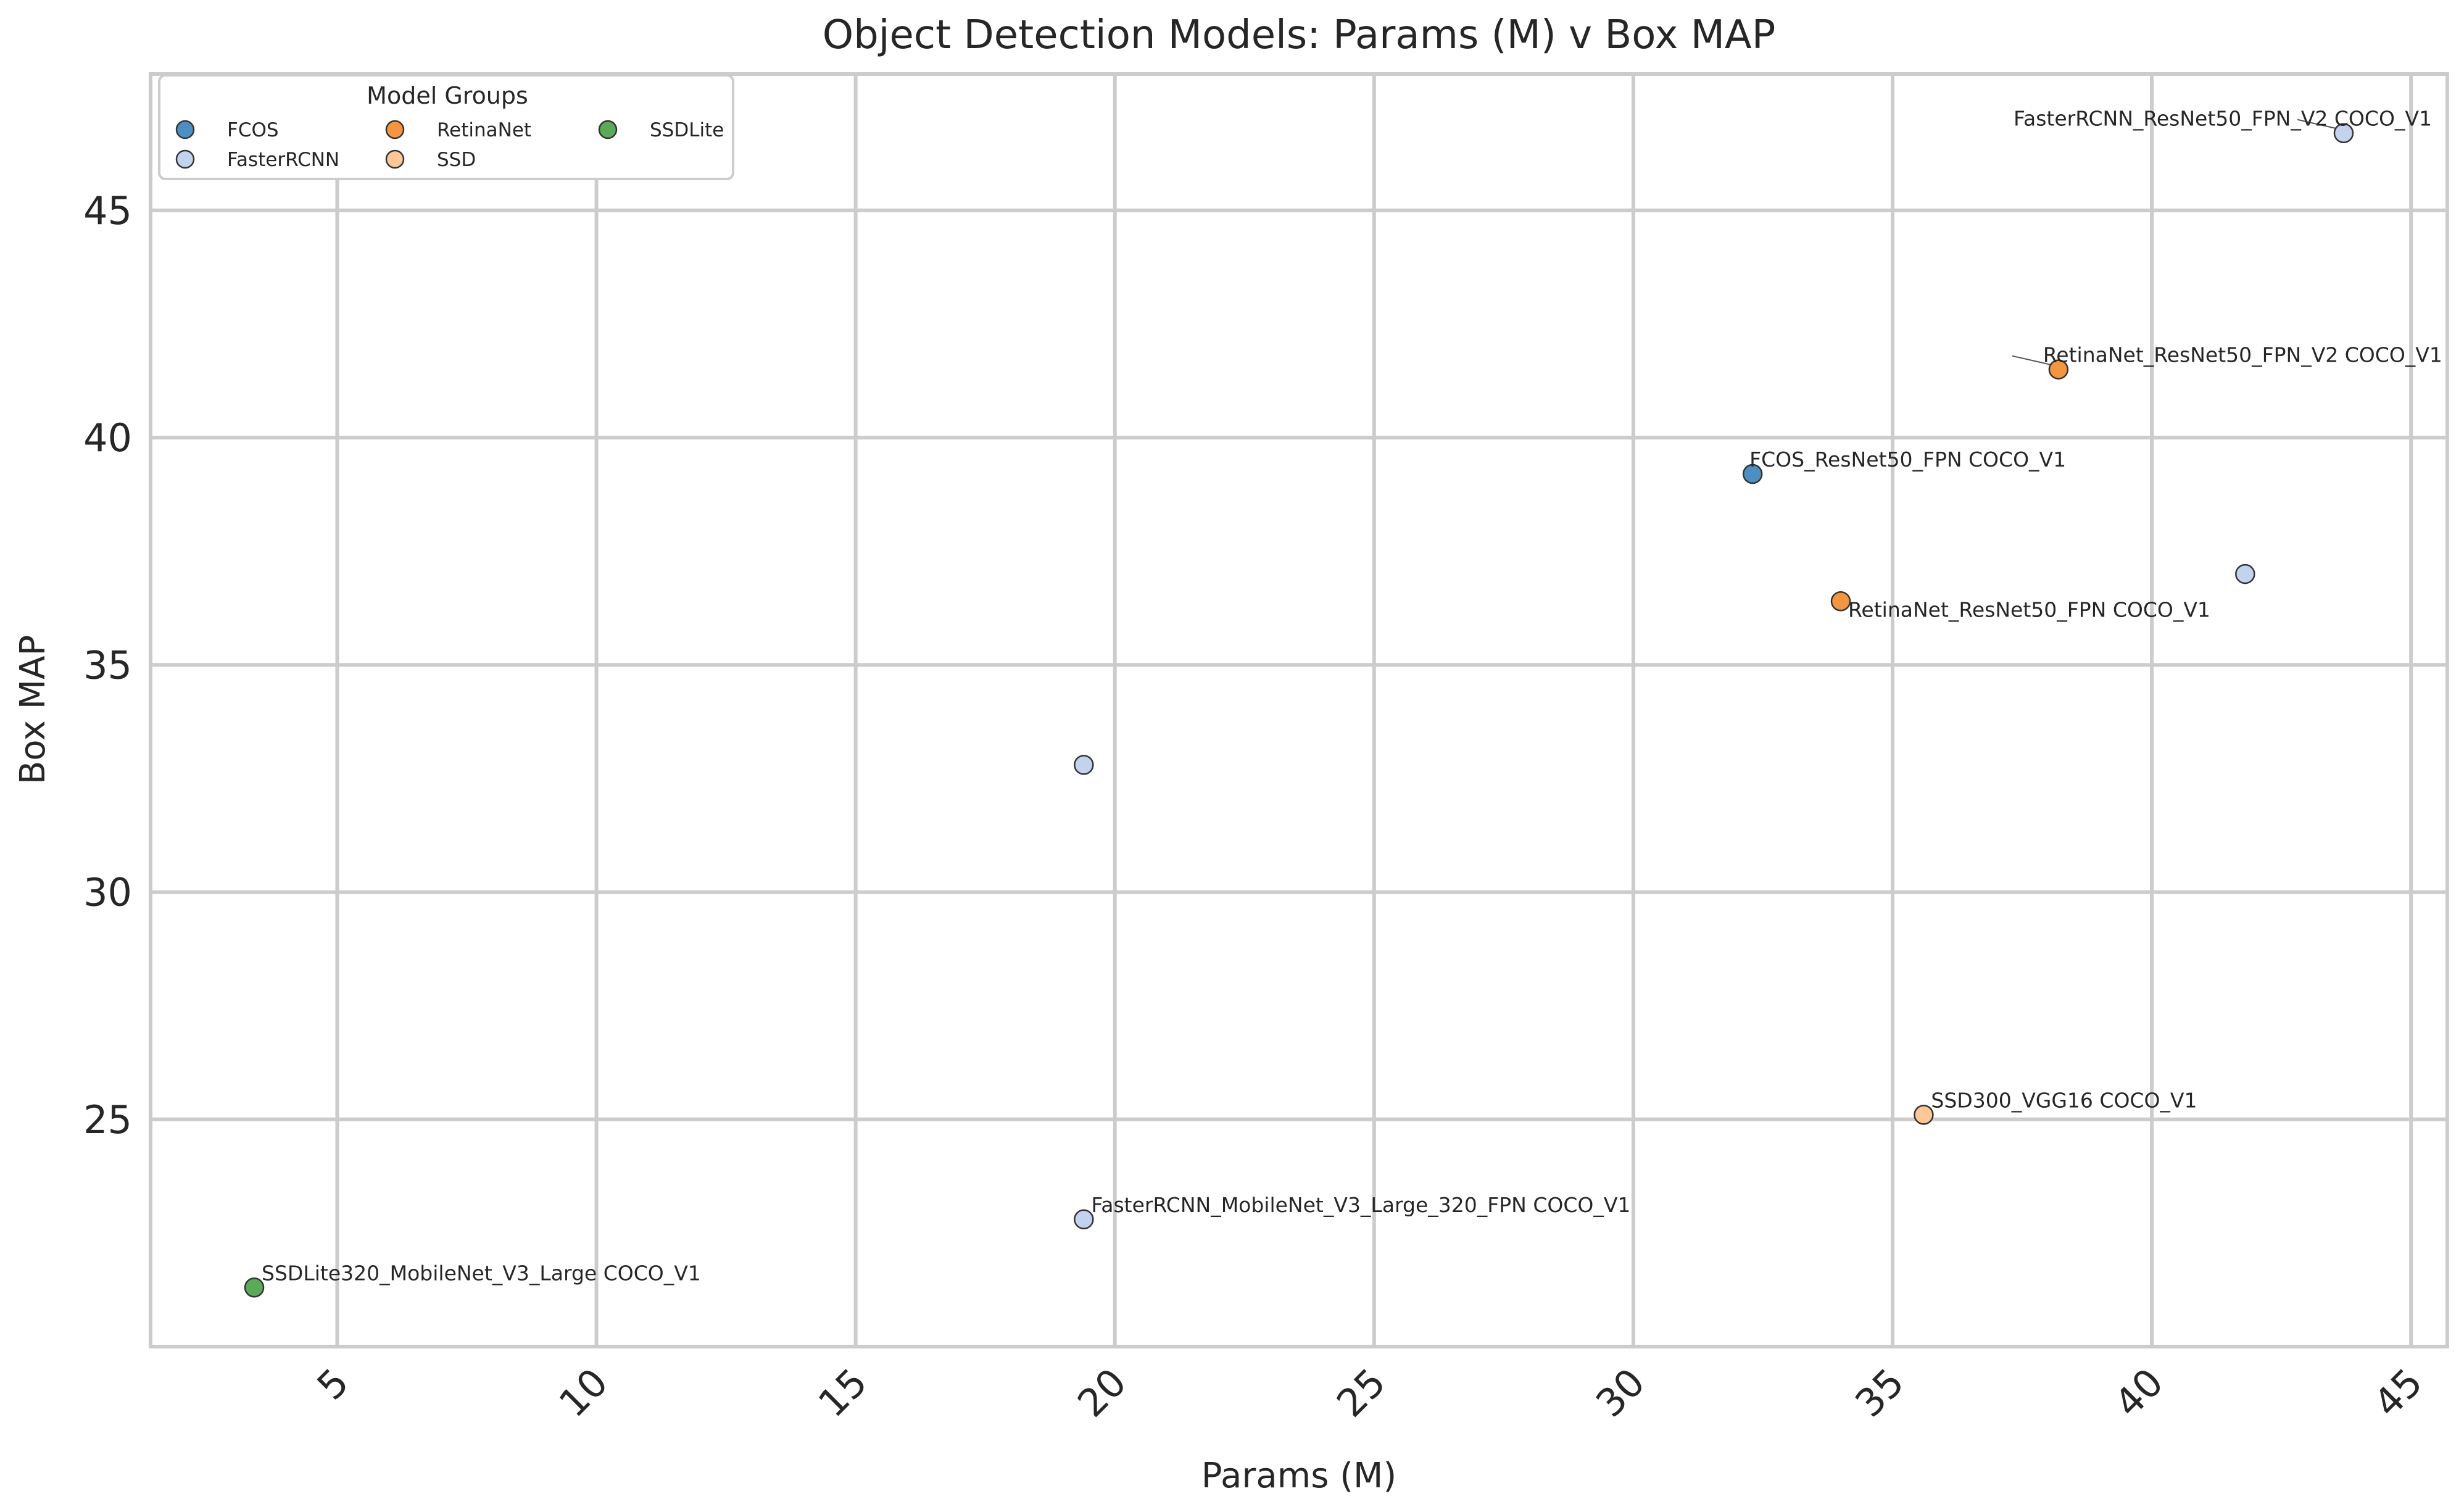  I want to click on legend-label-fasterrcnn: FasterRCNN, so click(283, 160).